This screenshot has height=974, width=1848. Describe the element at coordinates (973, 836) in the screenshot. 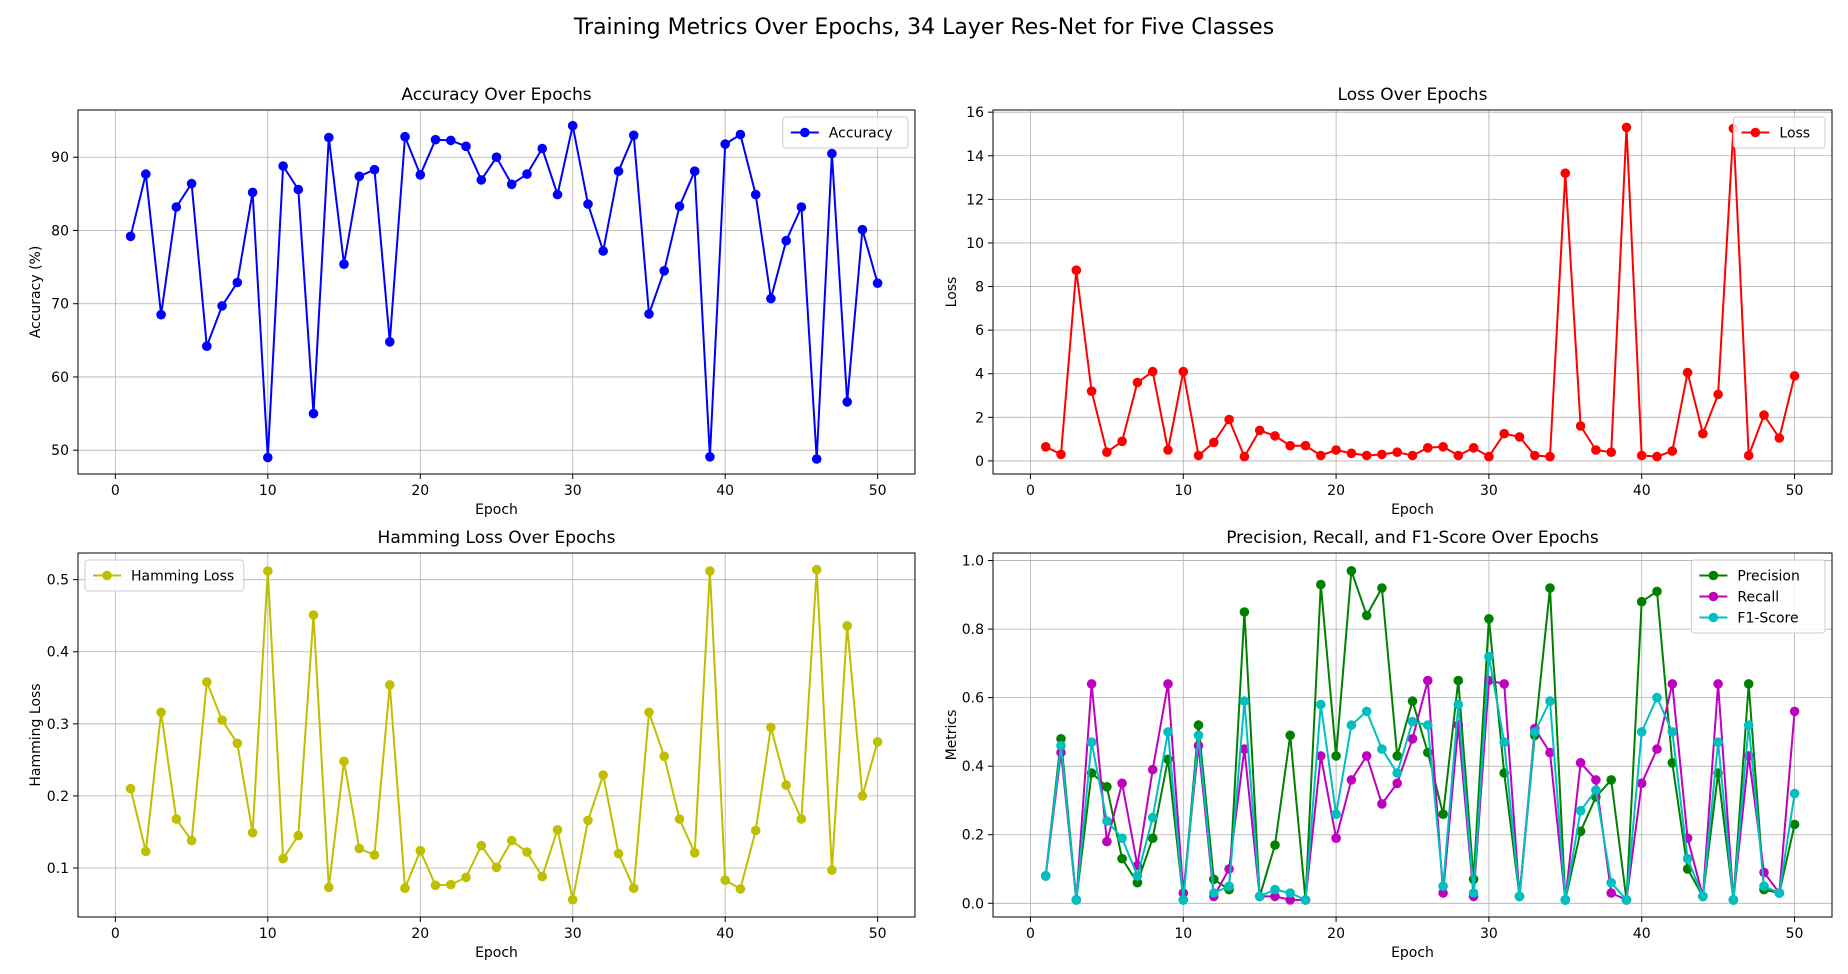

I see `prf-ytick-label: 0.2` at that location.